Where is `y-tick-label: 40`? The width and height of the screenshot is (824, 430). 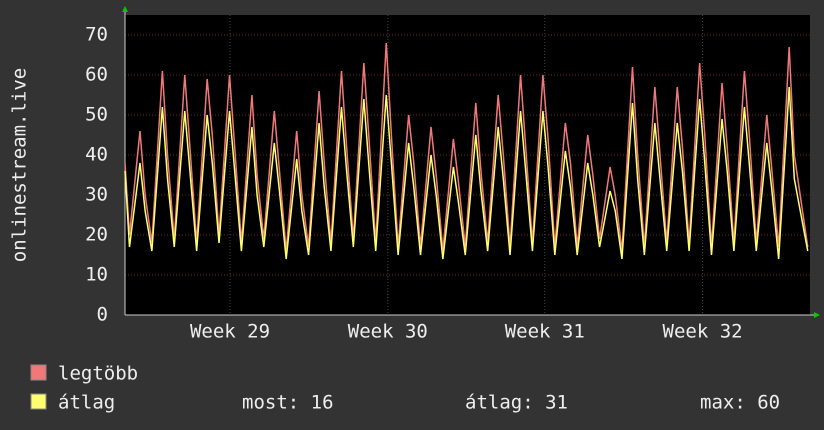
y-tick-label: 40 is located at coordinates (96, 155).